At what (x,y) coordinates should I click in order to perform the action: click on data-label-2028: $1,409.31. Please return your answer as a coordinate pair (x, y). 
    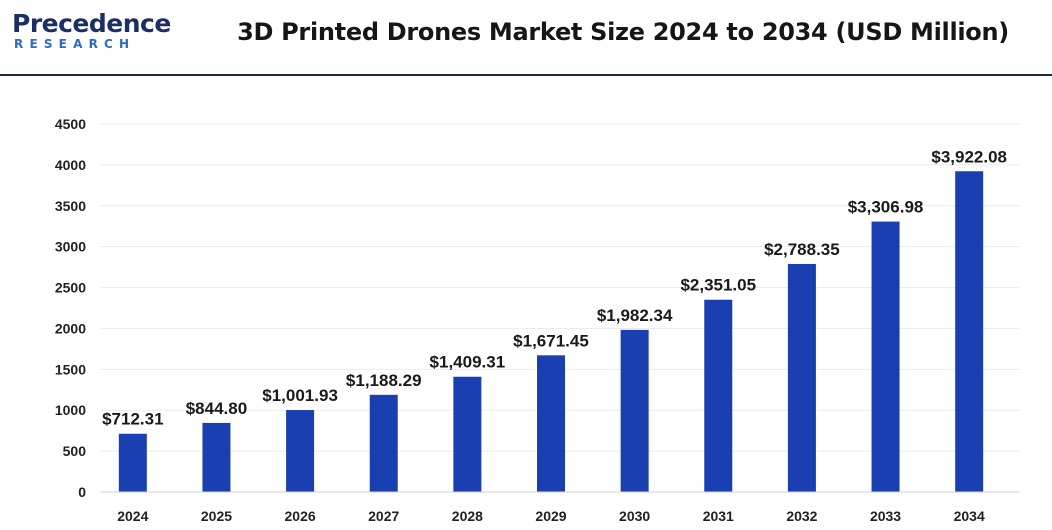
    Looking at the image, I should click on (468, 362).